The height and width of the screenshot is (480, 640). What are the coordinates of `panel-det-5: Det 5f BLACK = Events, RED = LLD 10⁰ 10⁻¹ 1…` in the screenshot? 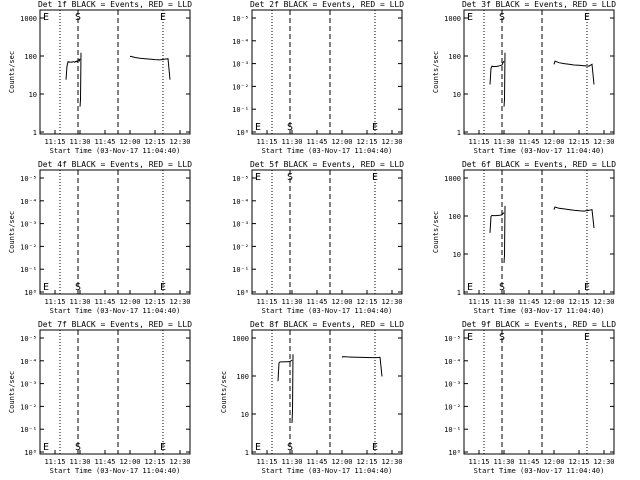 It's located at (318, 237).